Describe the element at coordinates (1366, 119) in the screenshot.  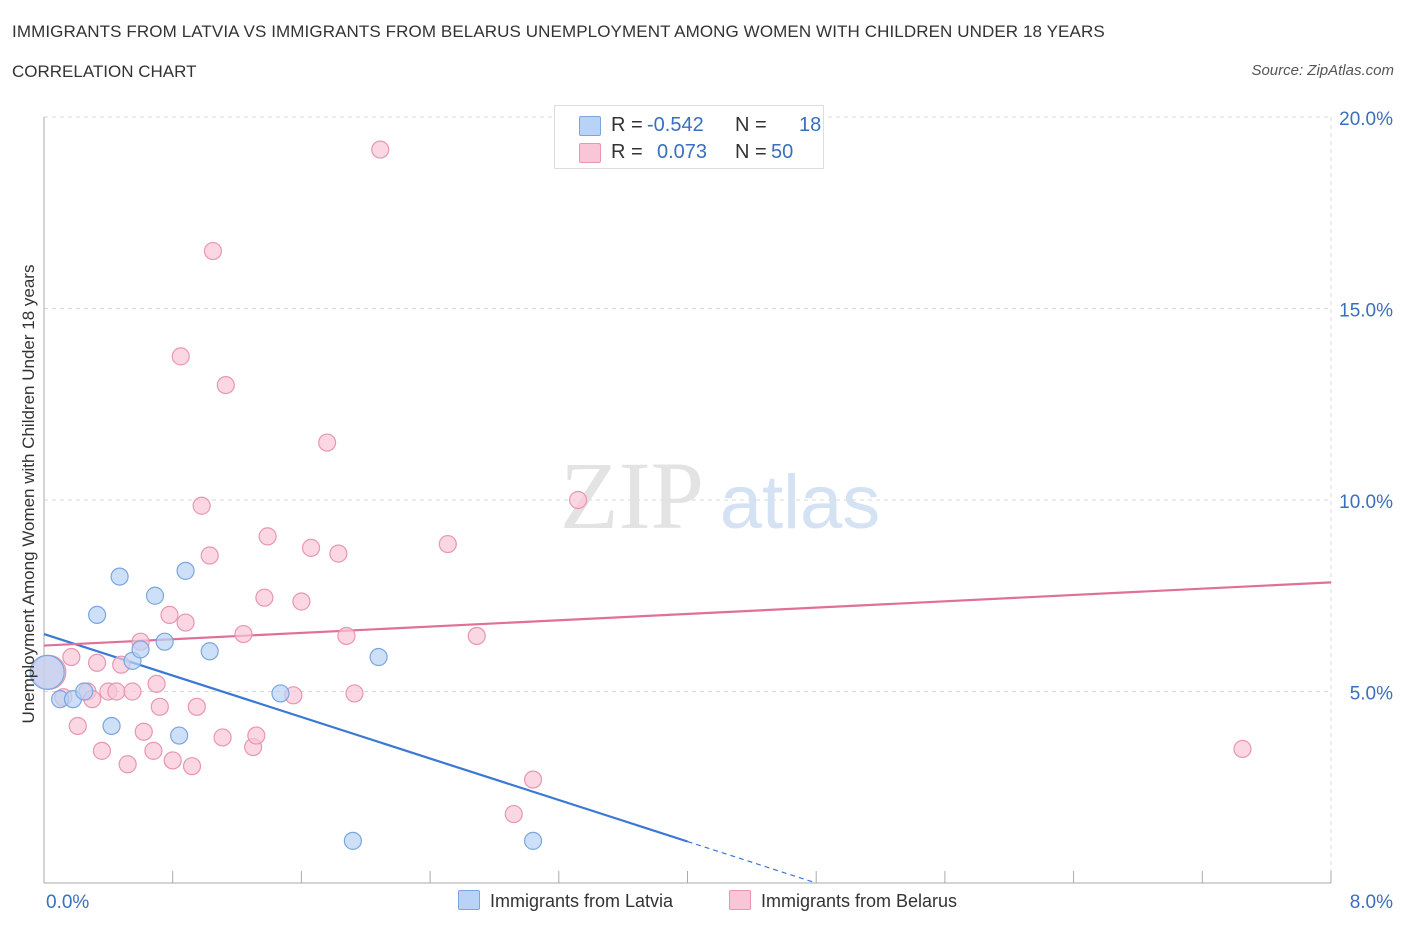
I see `y-tick-label: 20.0%` at that location.